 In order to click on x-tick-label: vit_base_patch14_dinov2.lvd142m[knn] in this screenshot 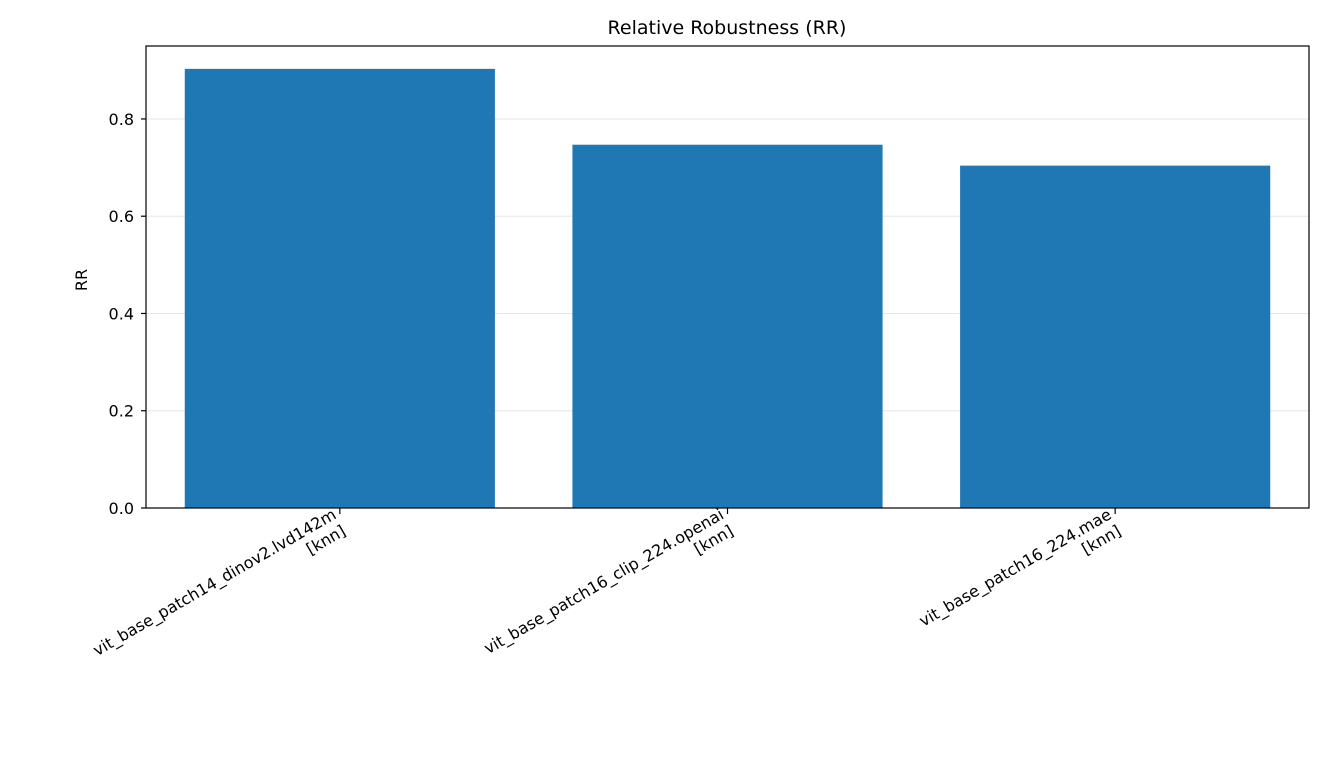, I will do `click(219, 583)`.